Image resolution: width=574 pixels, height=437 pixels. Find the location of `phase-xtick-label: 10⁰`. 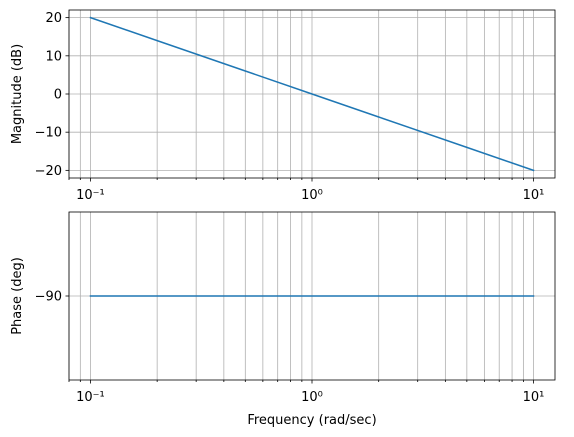

phase-xtick-label: 10⁰ is located at coordinates (312, 397).